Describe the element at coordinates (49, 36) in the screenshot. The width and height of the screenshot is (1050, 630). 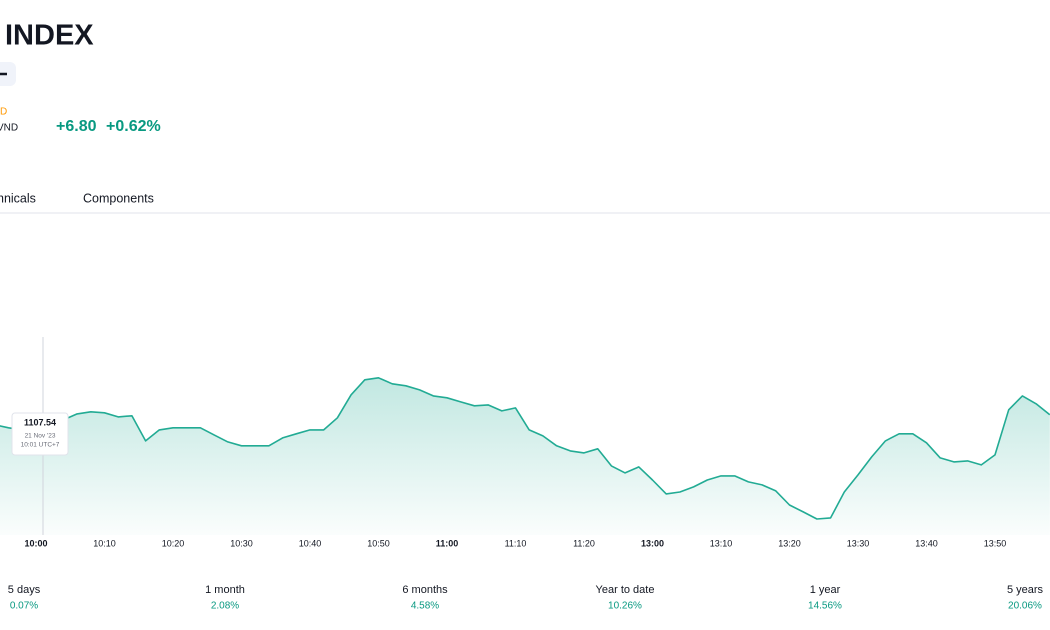
I see `title: INDEX` at that location.